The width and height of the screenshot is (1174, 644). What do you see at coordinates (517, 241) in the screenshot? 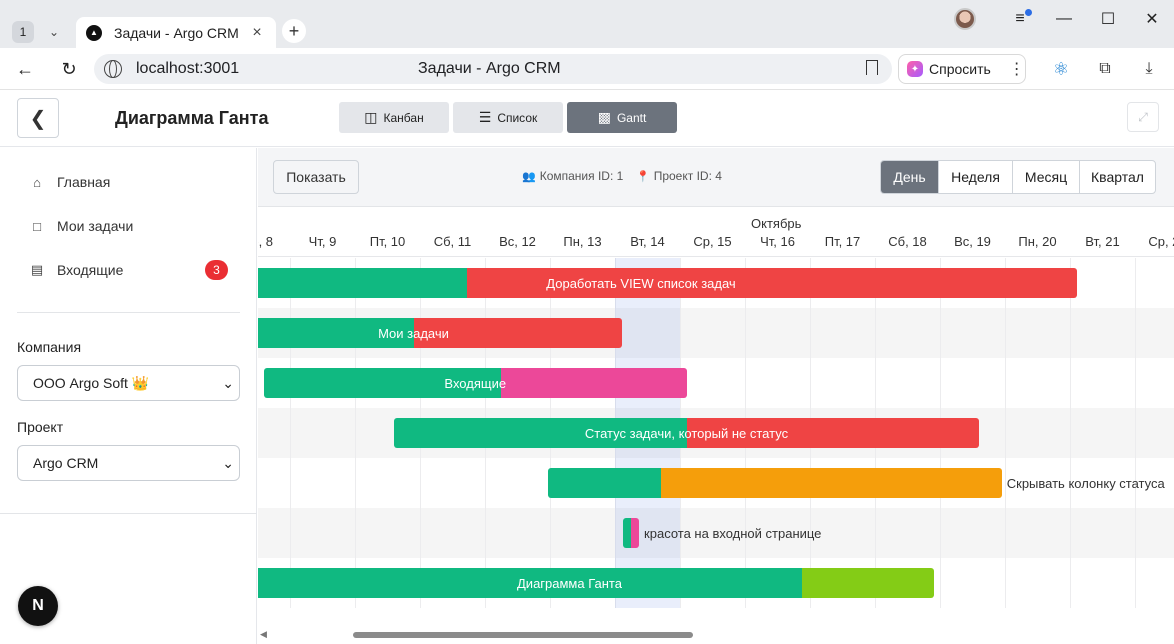
I see `day-label: Вс, 12` at bounding box center [517, 241].